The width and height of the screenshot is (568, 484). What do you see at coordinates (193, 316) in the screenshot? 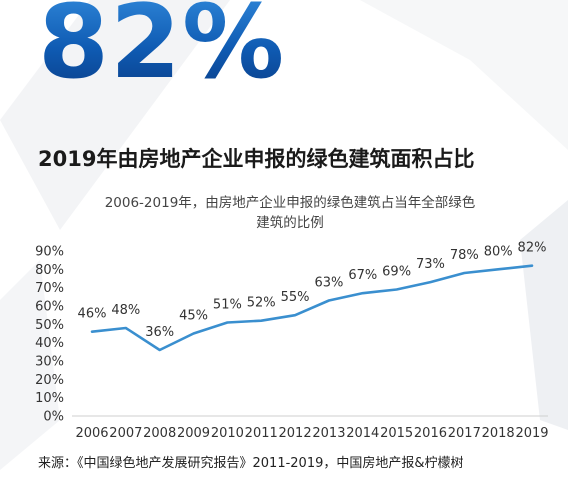
I see `data-label: 45%` at bounding box center [193, 316].